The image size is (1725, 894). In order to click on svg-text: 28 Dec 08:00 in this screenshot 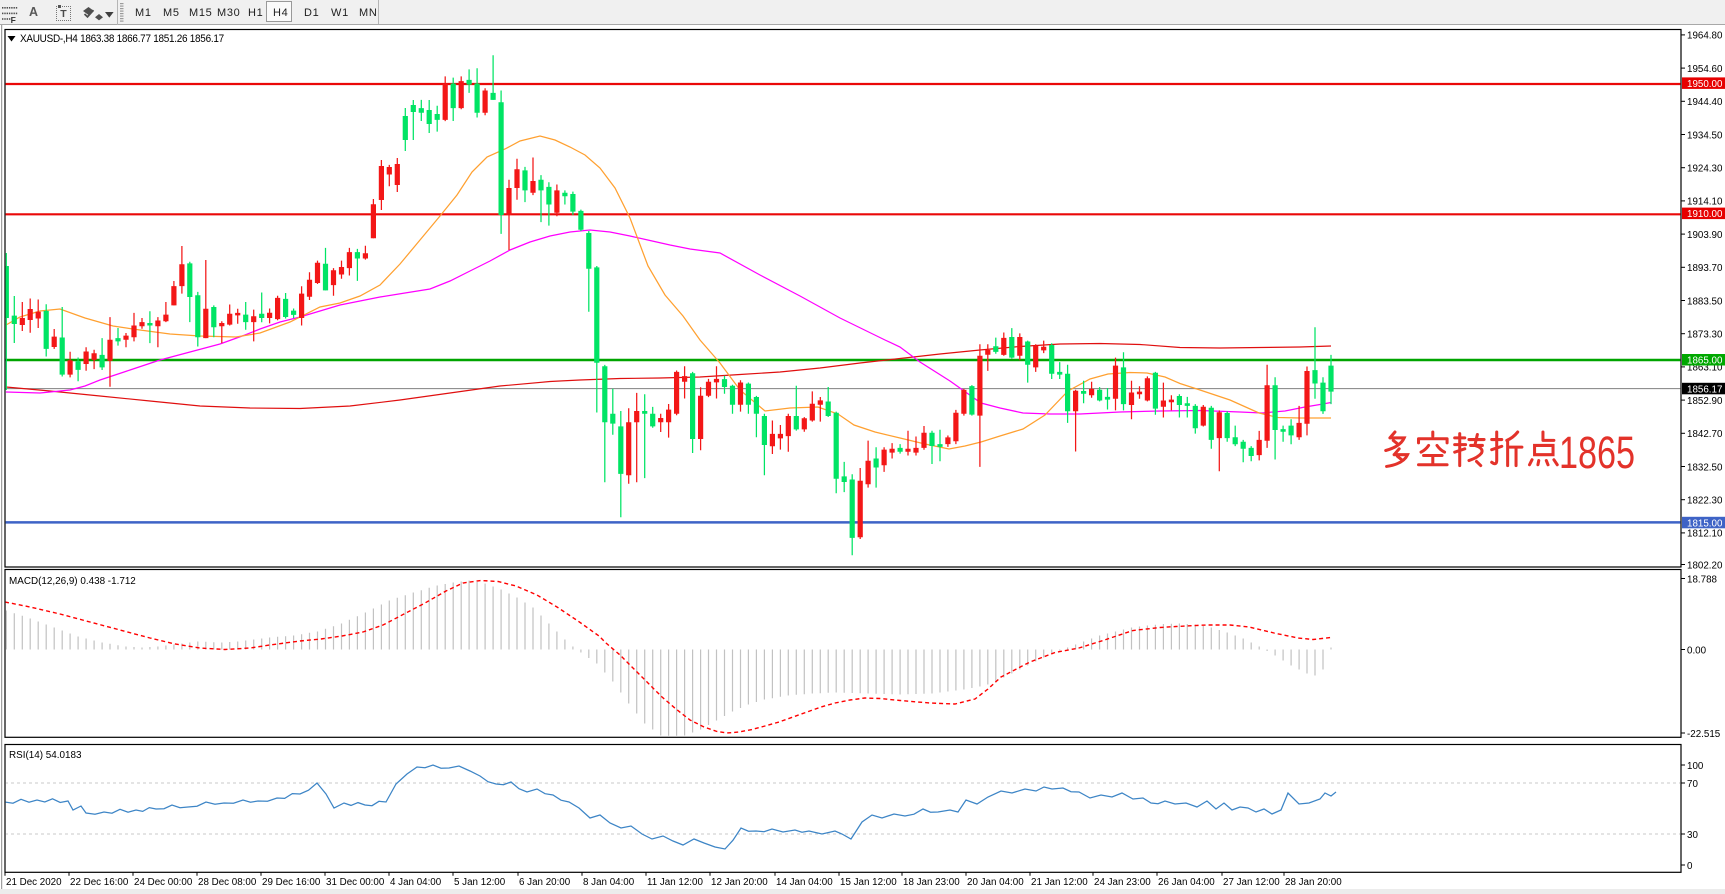, I will do `click(227, 882)`.